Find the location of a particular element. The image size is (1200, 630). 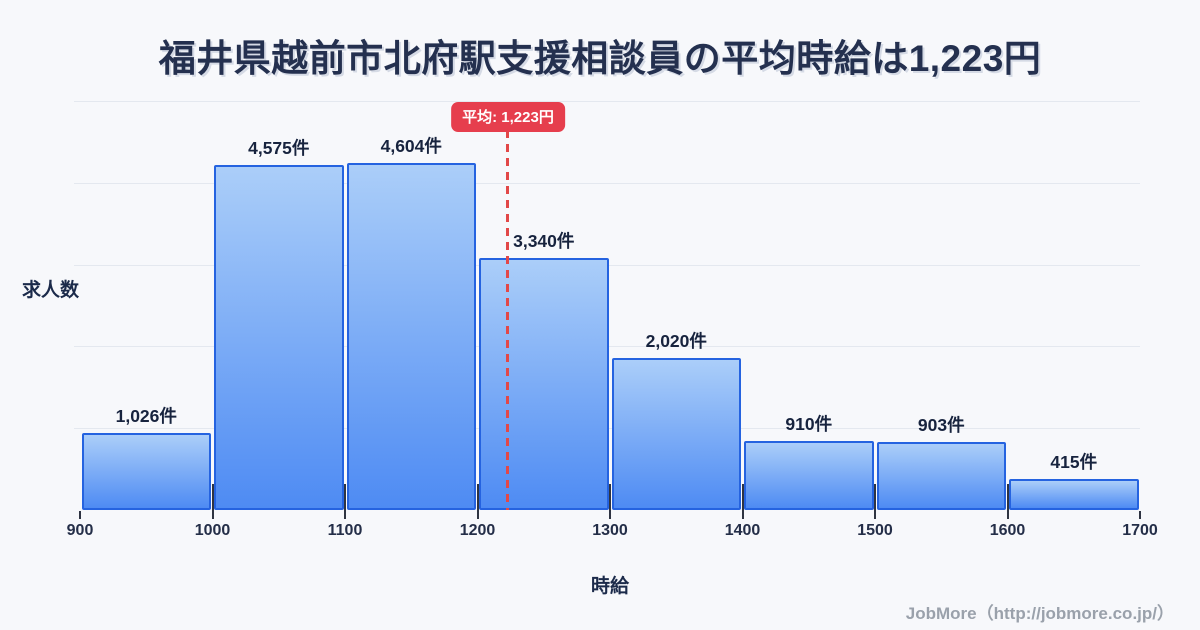

average-line is located at coordinates (508, 320).